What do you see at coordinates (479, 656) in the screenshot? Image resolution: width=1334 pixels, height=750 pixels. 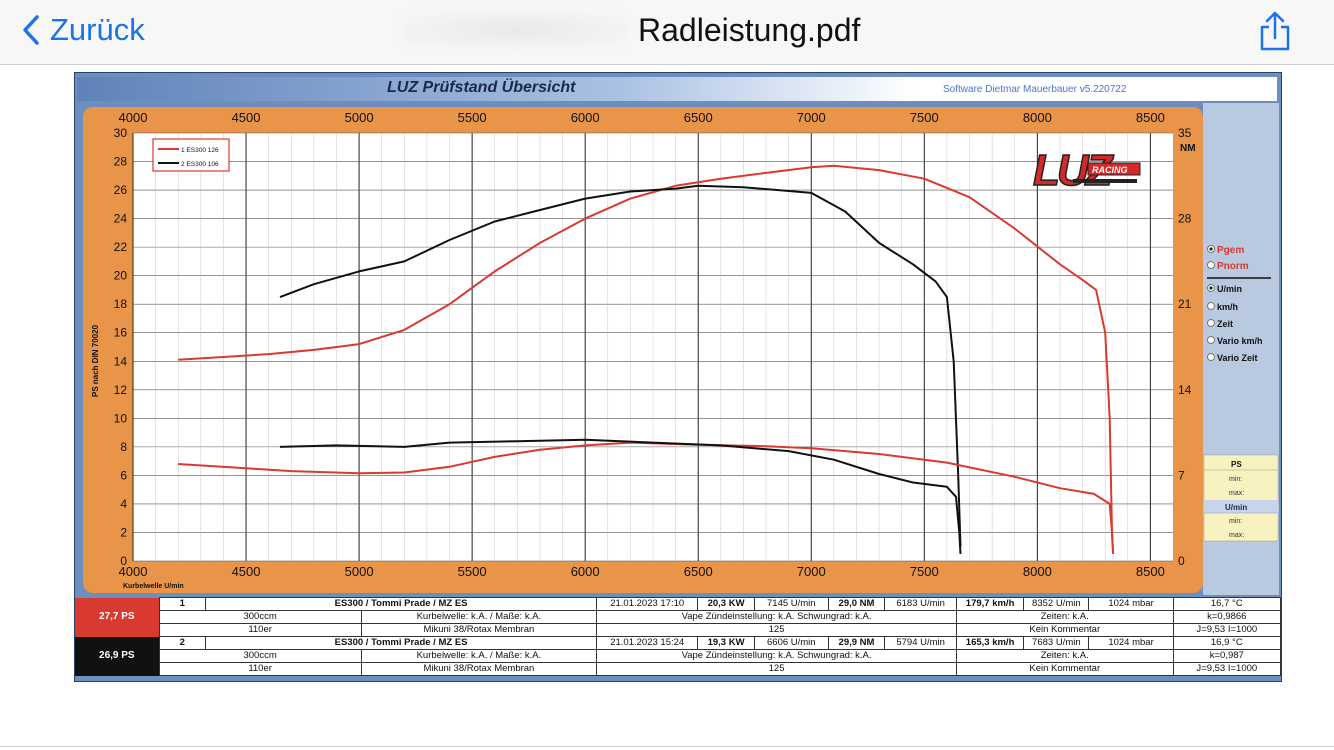 I see `run2-crank: Kurbelwelle: k.A. / Maße: k.A.` at bounding box center [479, 656].